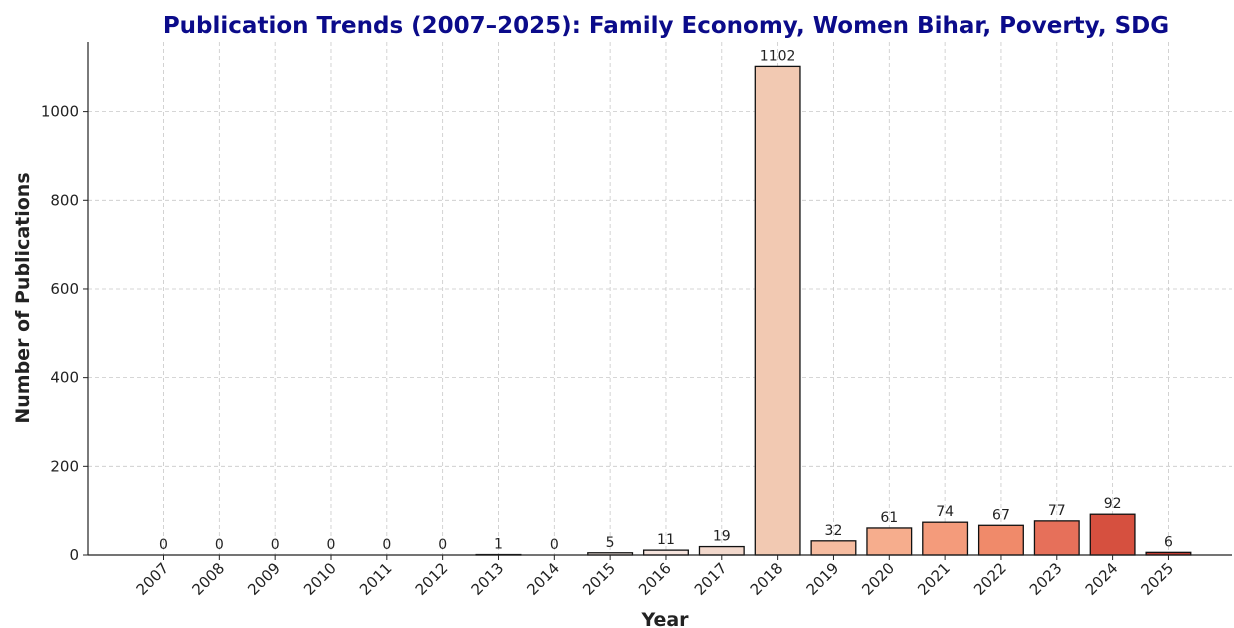  What do you see at coordinates (1046, 579) in the screenshot?
I see `x-tick-label: 2023` at bounding box center [1046, 579].